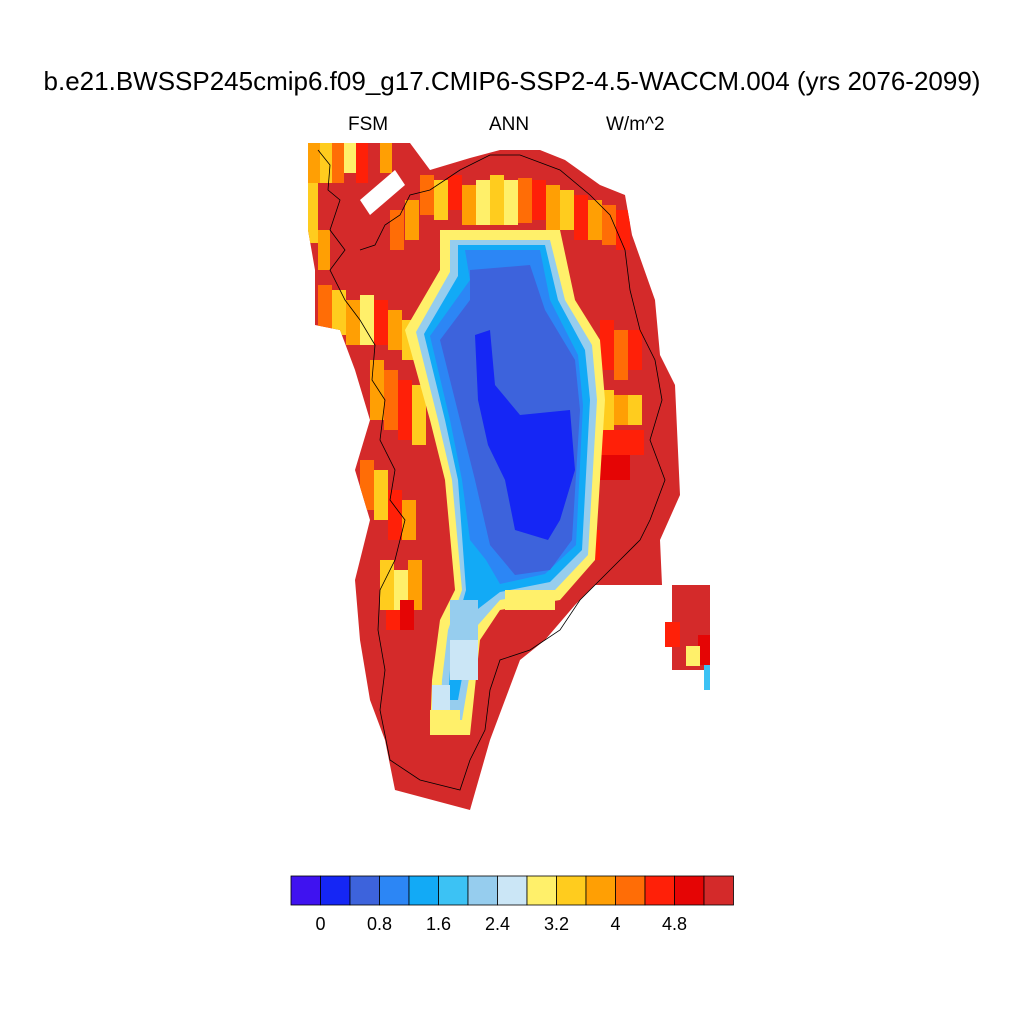 Image resolution: width=1024 pixels, height=1024 pixels. What do you see at coordinates (556, 924) in the screenshot?
I see `colorbar-tick-label: 3.2` at bounding box center [556, 924].